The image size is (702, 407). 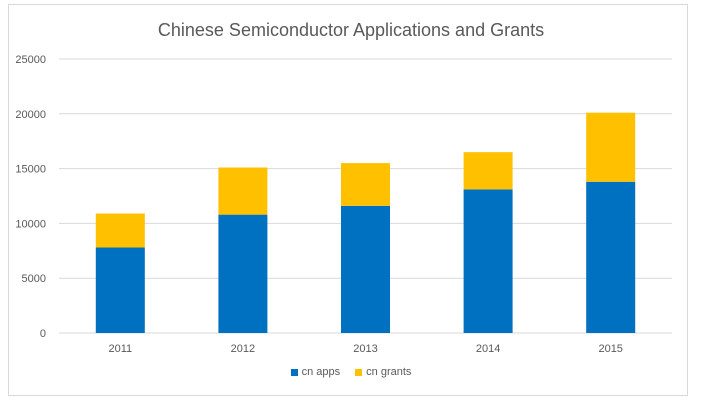 I want to click on legend-item-cn-grants: cn grants, so click(x=383, y=372).